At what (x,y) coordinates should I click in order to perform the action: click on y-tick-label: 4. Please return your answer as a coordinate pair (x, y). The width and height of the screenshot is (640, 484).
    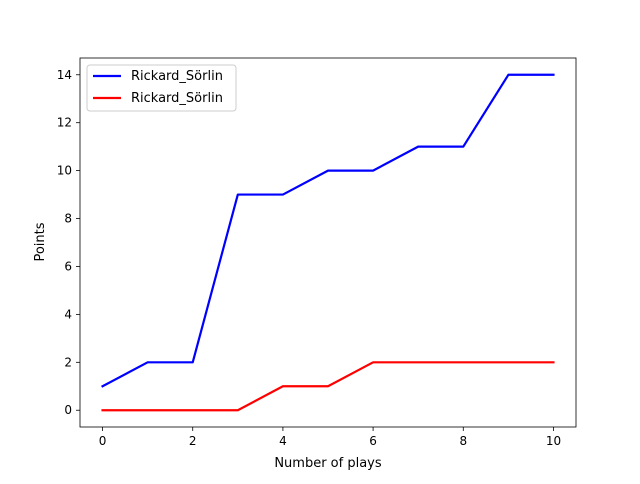
    Looking at the image, I should click on (68, 314).